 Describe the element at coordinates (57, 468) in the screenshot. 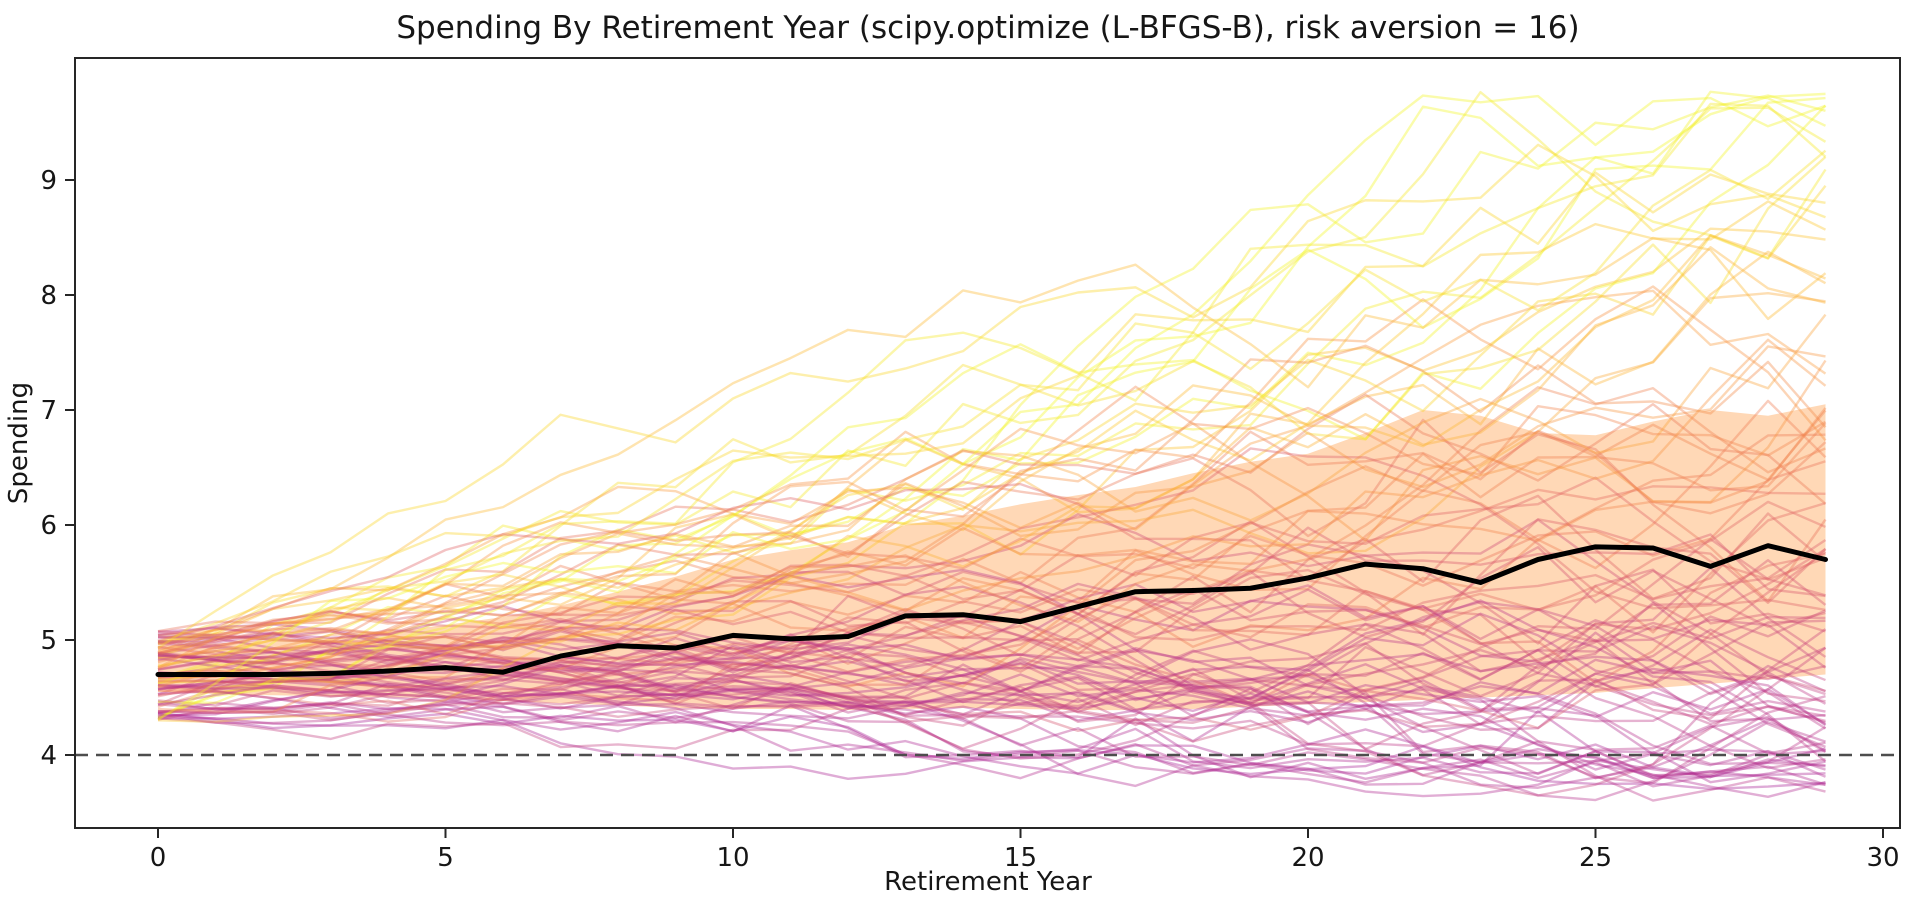

I see `y-axis-ticks: 4 5 6 7 8 9` at that location.